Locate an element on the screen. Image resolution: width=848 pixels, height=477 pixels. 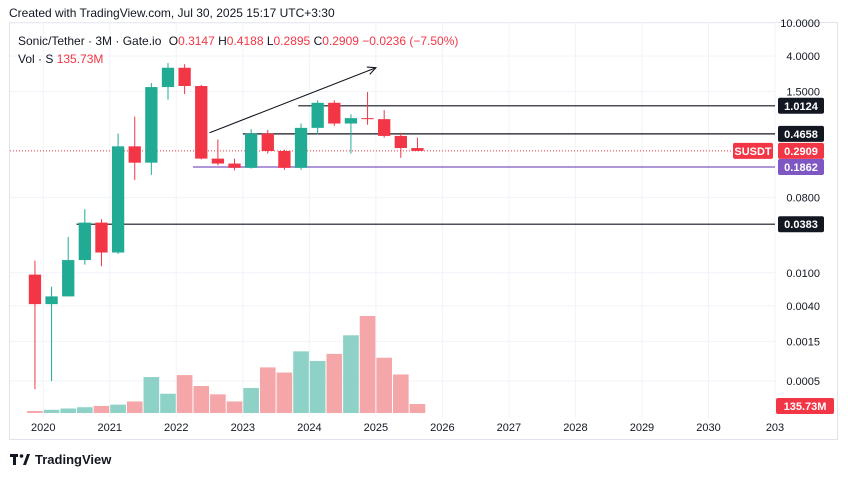
y-tick-label: 0.0800 is located at coordinates (803, 199).